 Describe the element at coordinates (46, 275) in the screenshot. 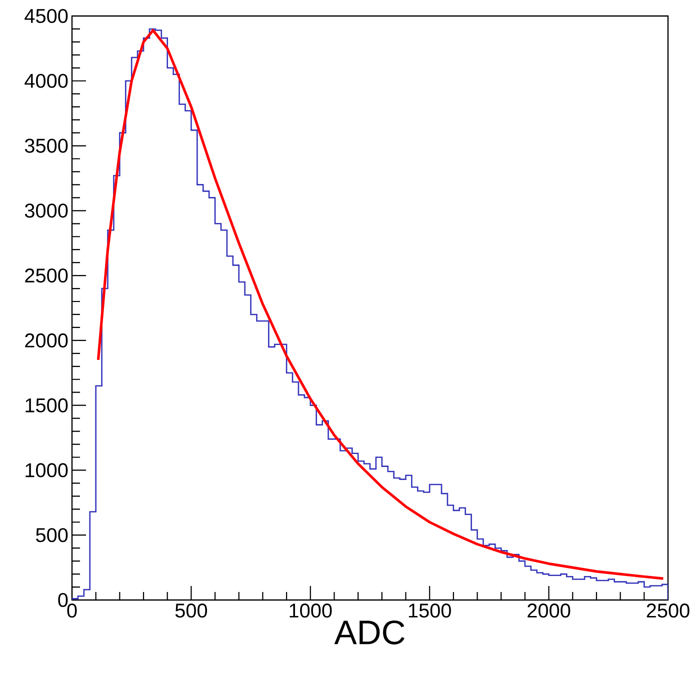

I see `y-tick-label: 2500` at that location.